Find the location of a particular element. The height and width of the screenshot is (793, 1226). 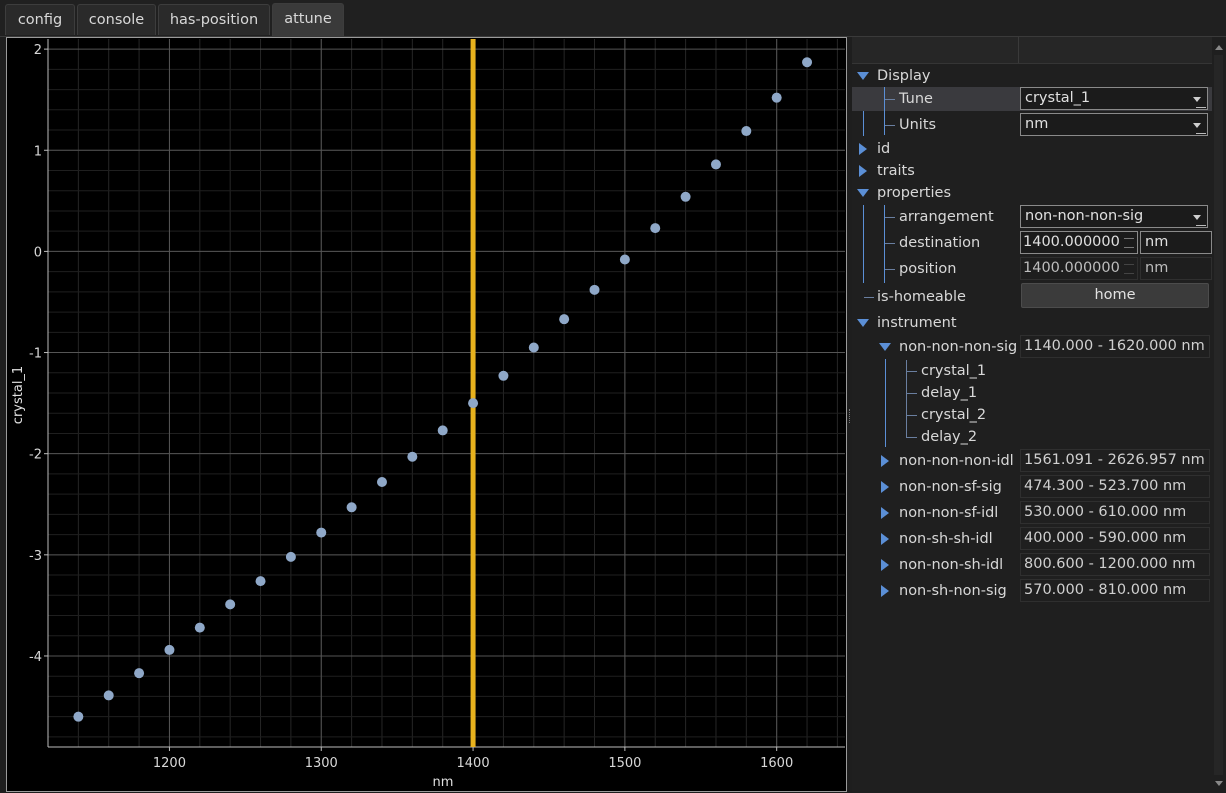

arrangement-select: non-non-non-sig is located at coordinates (1114, 216).